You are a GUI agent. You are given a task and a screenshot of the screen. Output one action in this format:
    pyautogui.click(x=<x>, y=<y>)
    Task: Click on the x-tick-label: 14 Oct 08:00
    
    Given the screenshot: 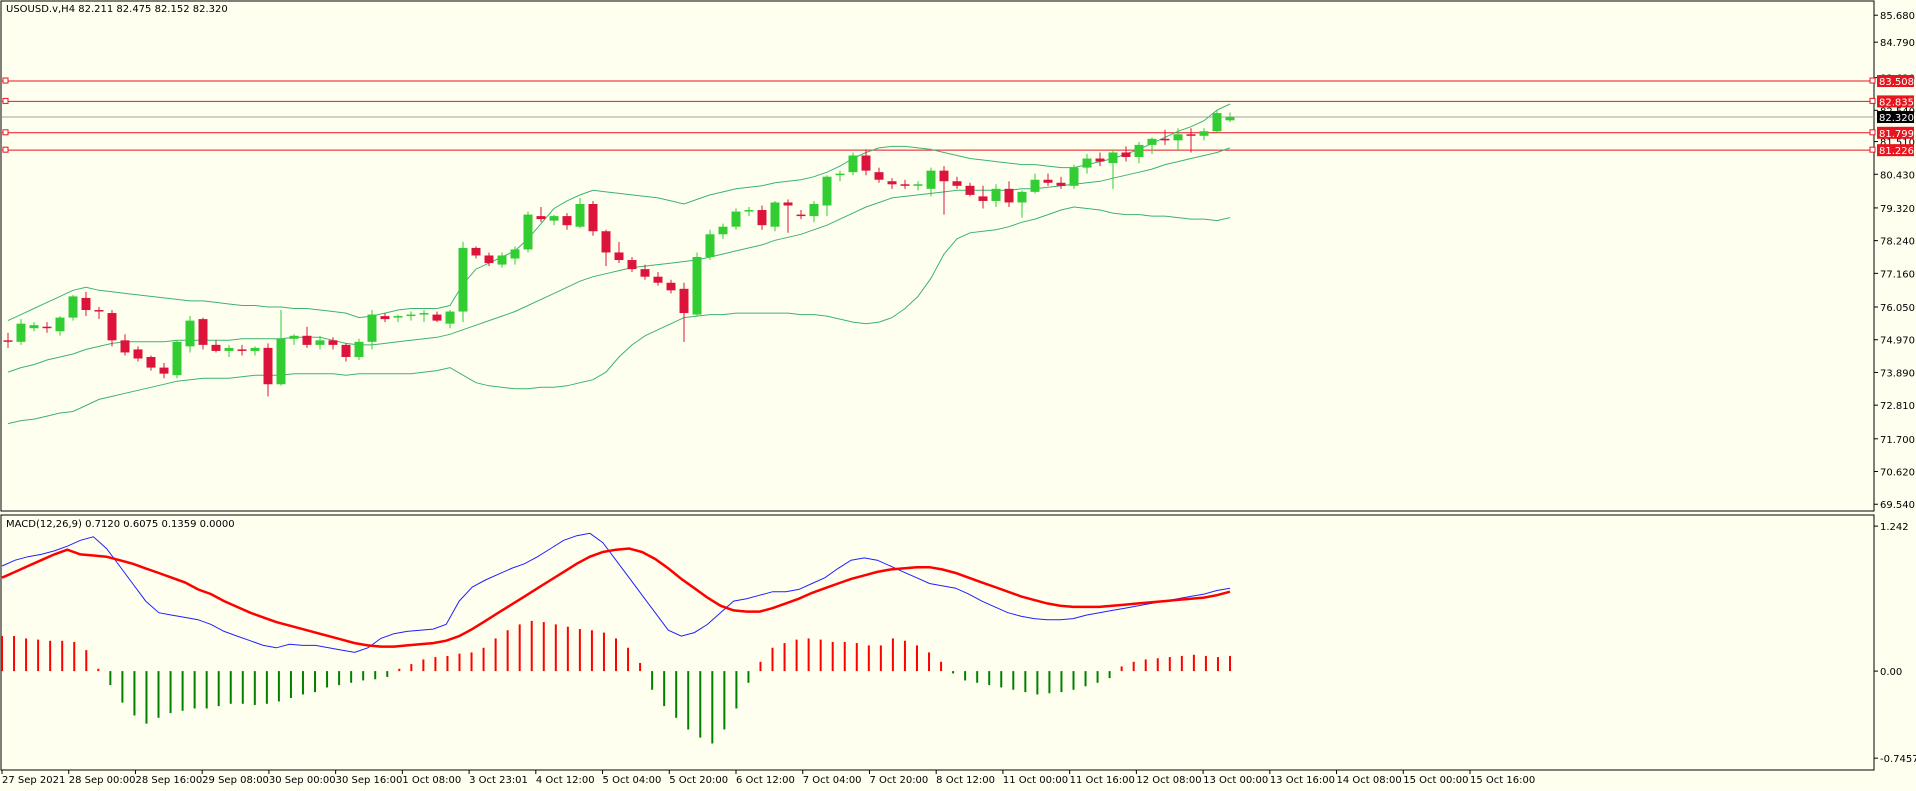 What is the action you would take?
    pyautogui.click(x=1369, y=780)
    